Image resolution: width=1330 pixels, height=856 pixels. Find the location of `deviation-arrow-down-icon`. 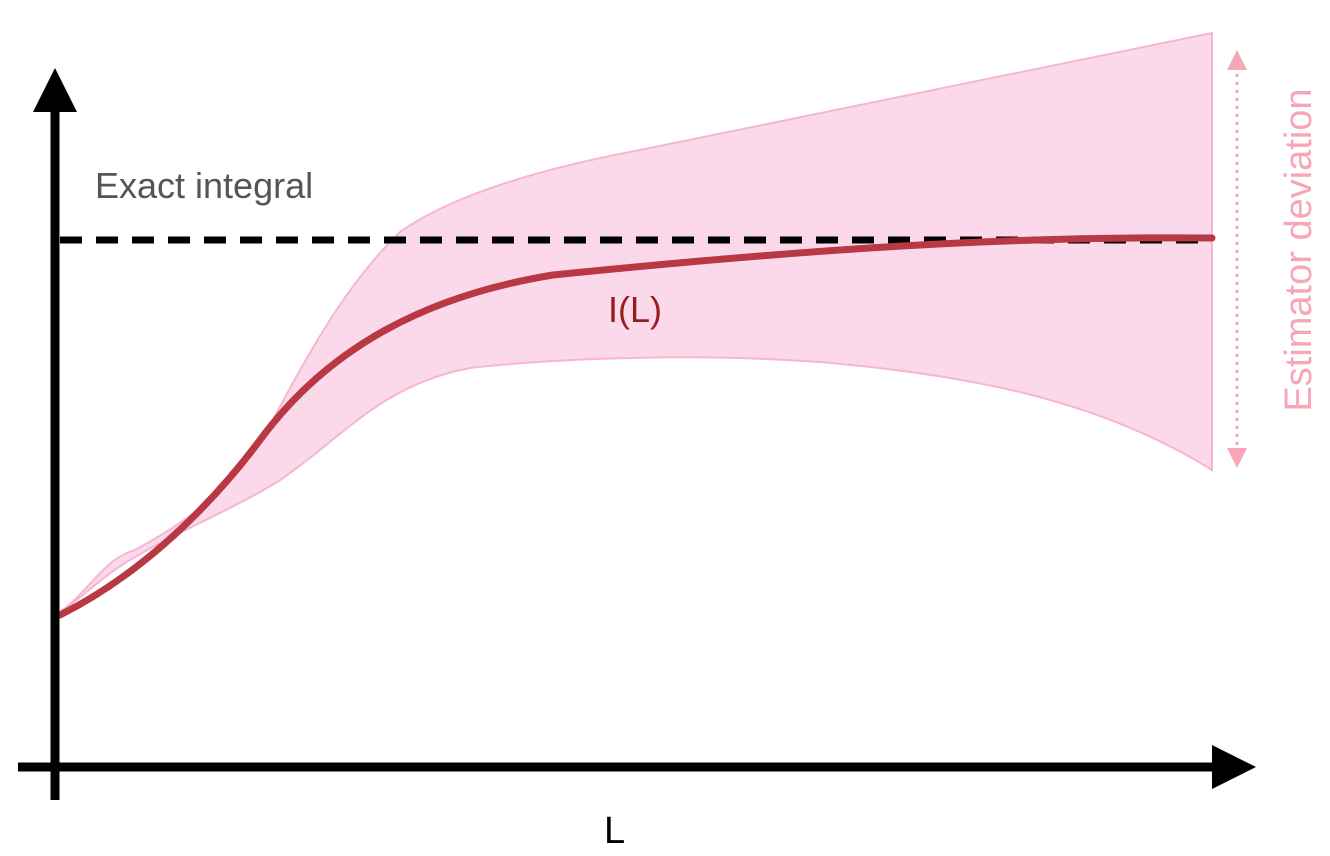

deviation-arrow-down-icon is located at coordinates (1237, 458).